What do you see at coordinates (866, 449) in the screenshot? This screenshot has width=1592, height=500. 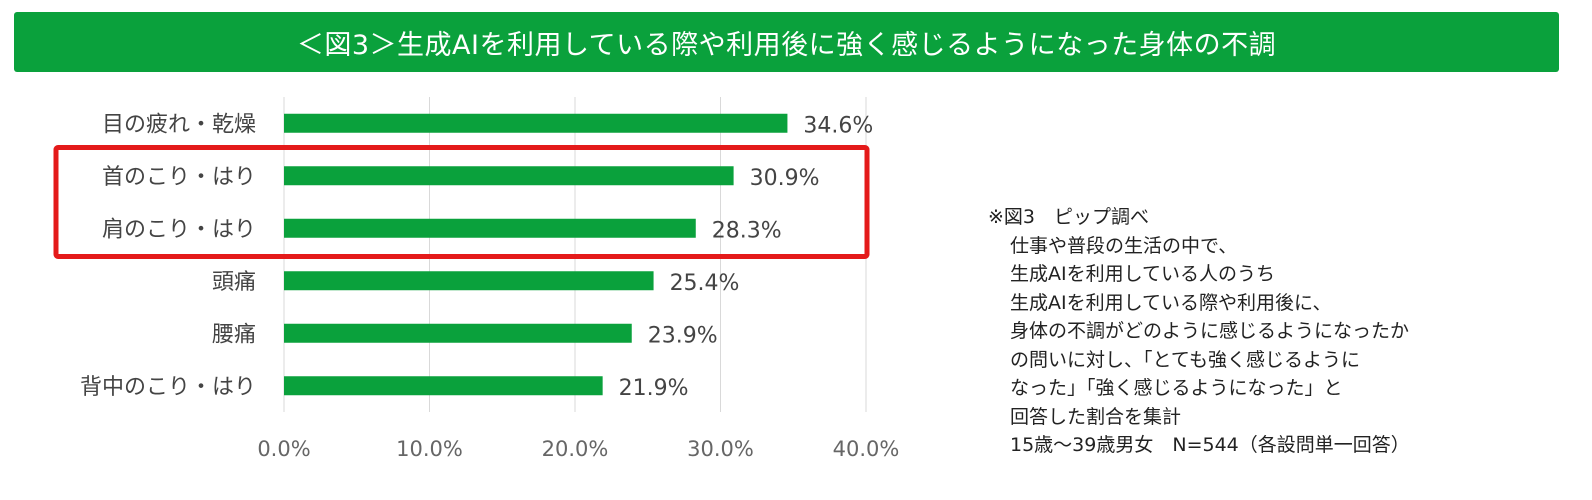 I see `x-tick-label: 40.0%` at bounding box center [866, 449].